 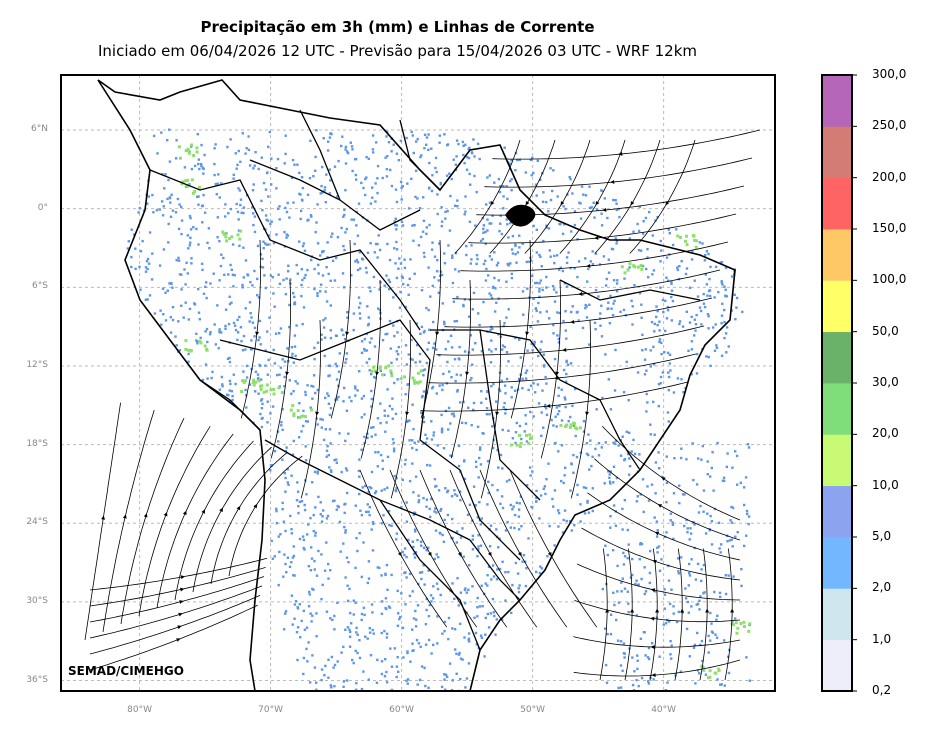 I want to click on streamline, so click(x=678, y=614).